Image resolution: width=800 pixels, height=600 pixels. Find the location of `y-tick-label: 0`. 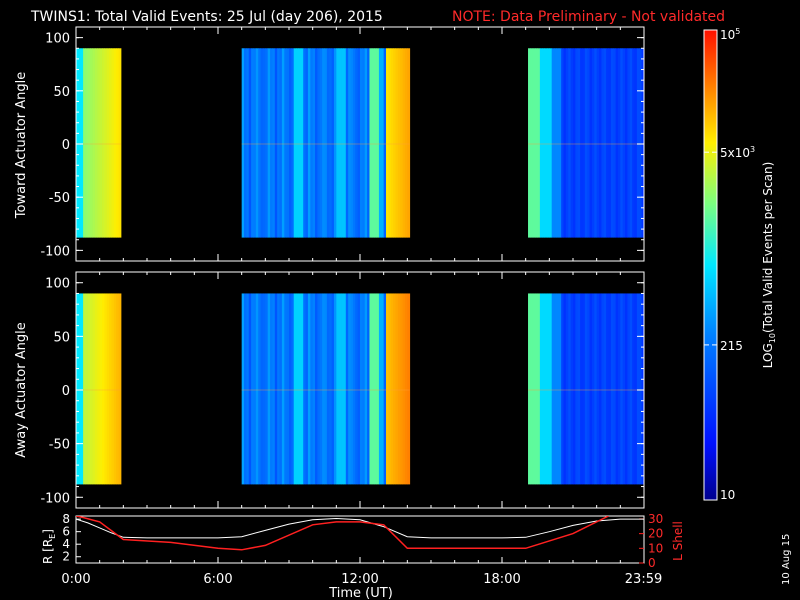

y-tick-label: 0 is located at coordinates (66, 145).